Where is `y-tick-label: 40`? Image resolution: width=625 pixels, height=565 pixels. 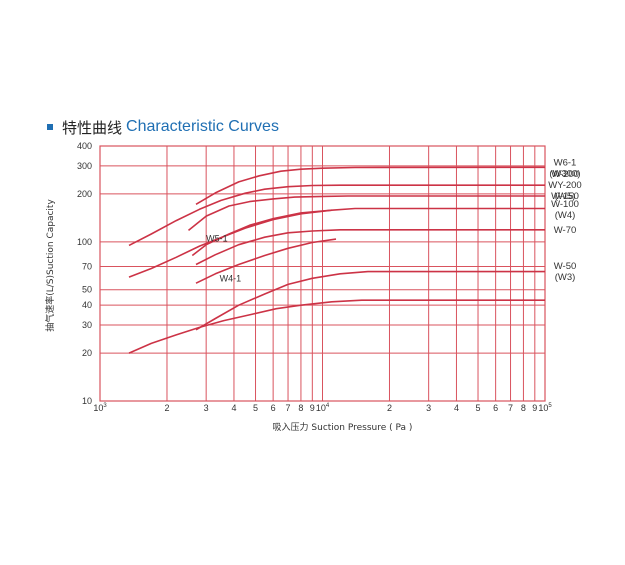 y-tick-label: 40 is located at coordinates (87, 305).